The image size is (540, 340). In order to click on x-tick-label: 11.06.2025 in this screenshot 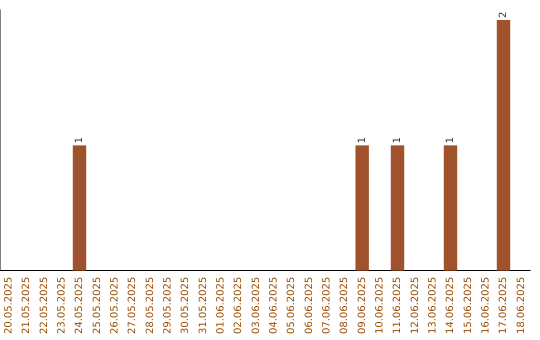, I will do `click(398, 305)`.